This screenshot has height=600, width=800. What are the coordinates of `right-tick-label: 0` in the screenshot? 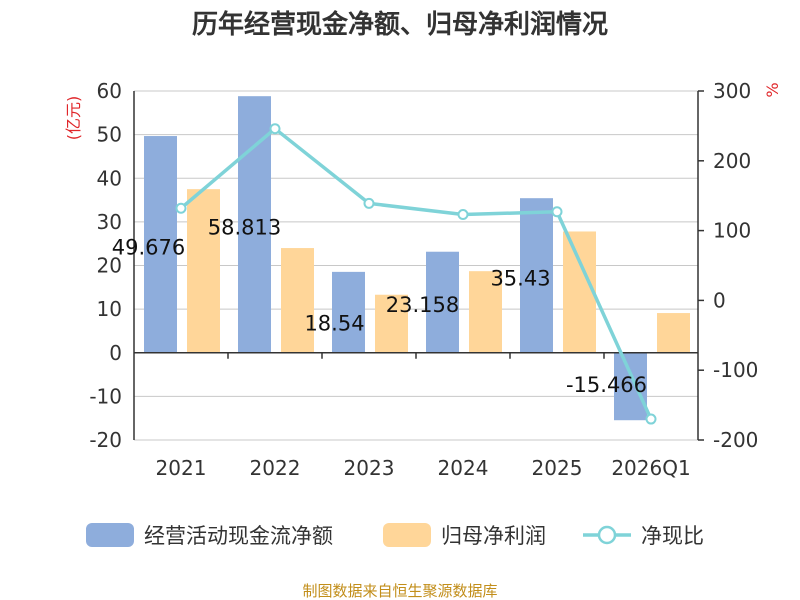 It's located at (719, 300).